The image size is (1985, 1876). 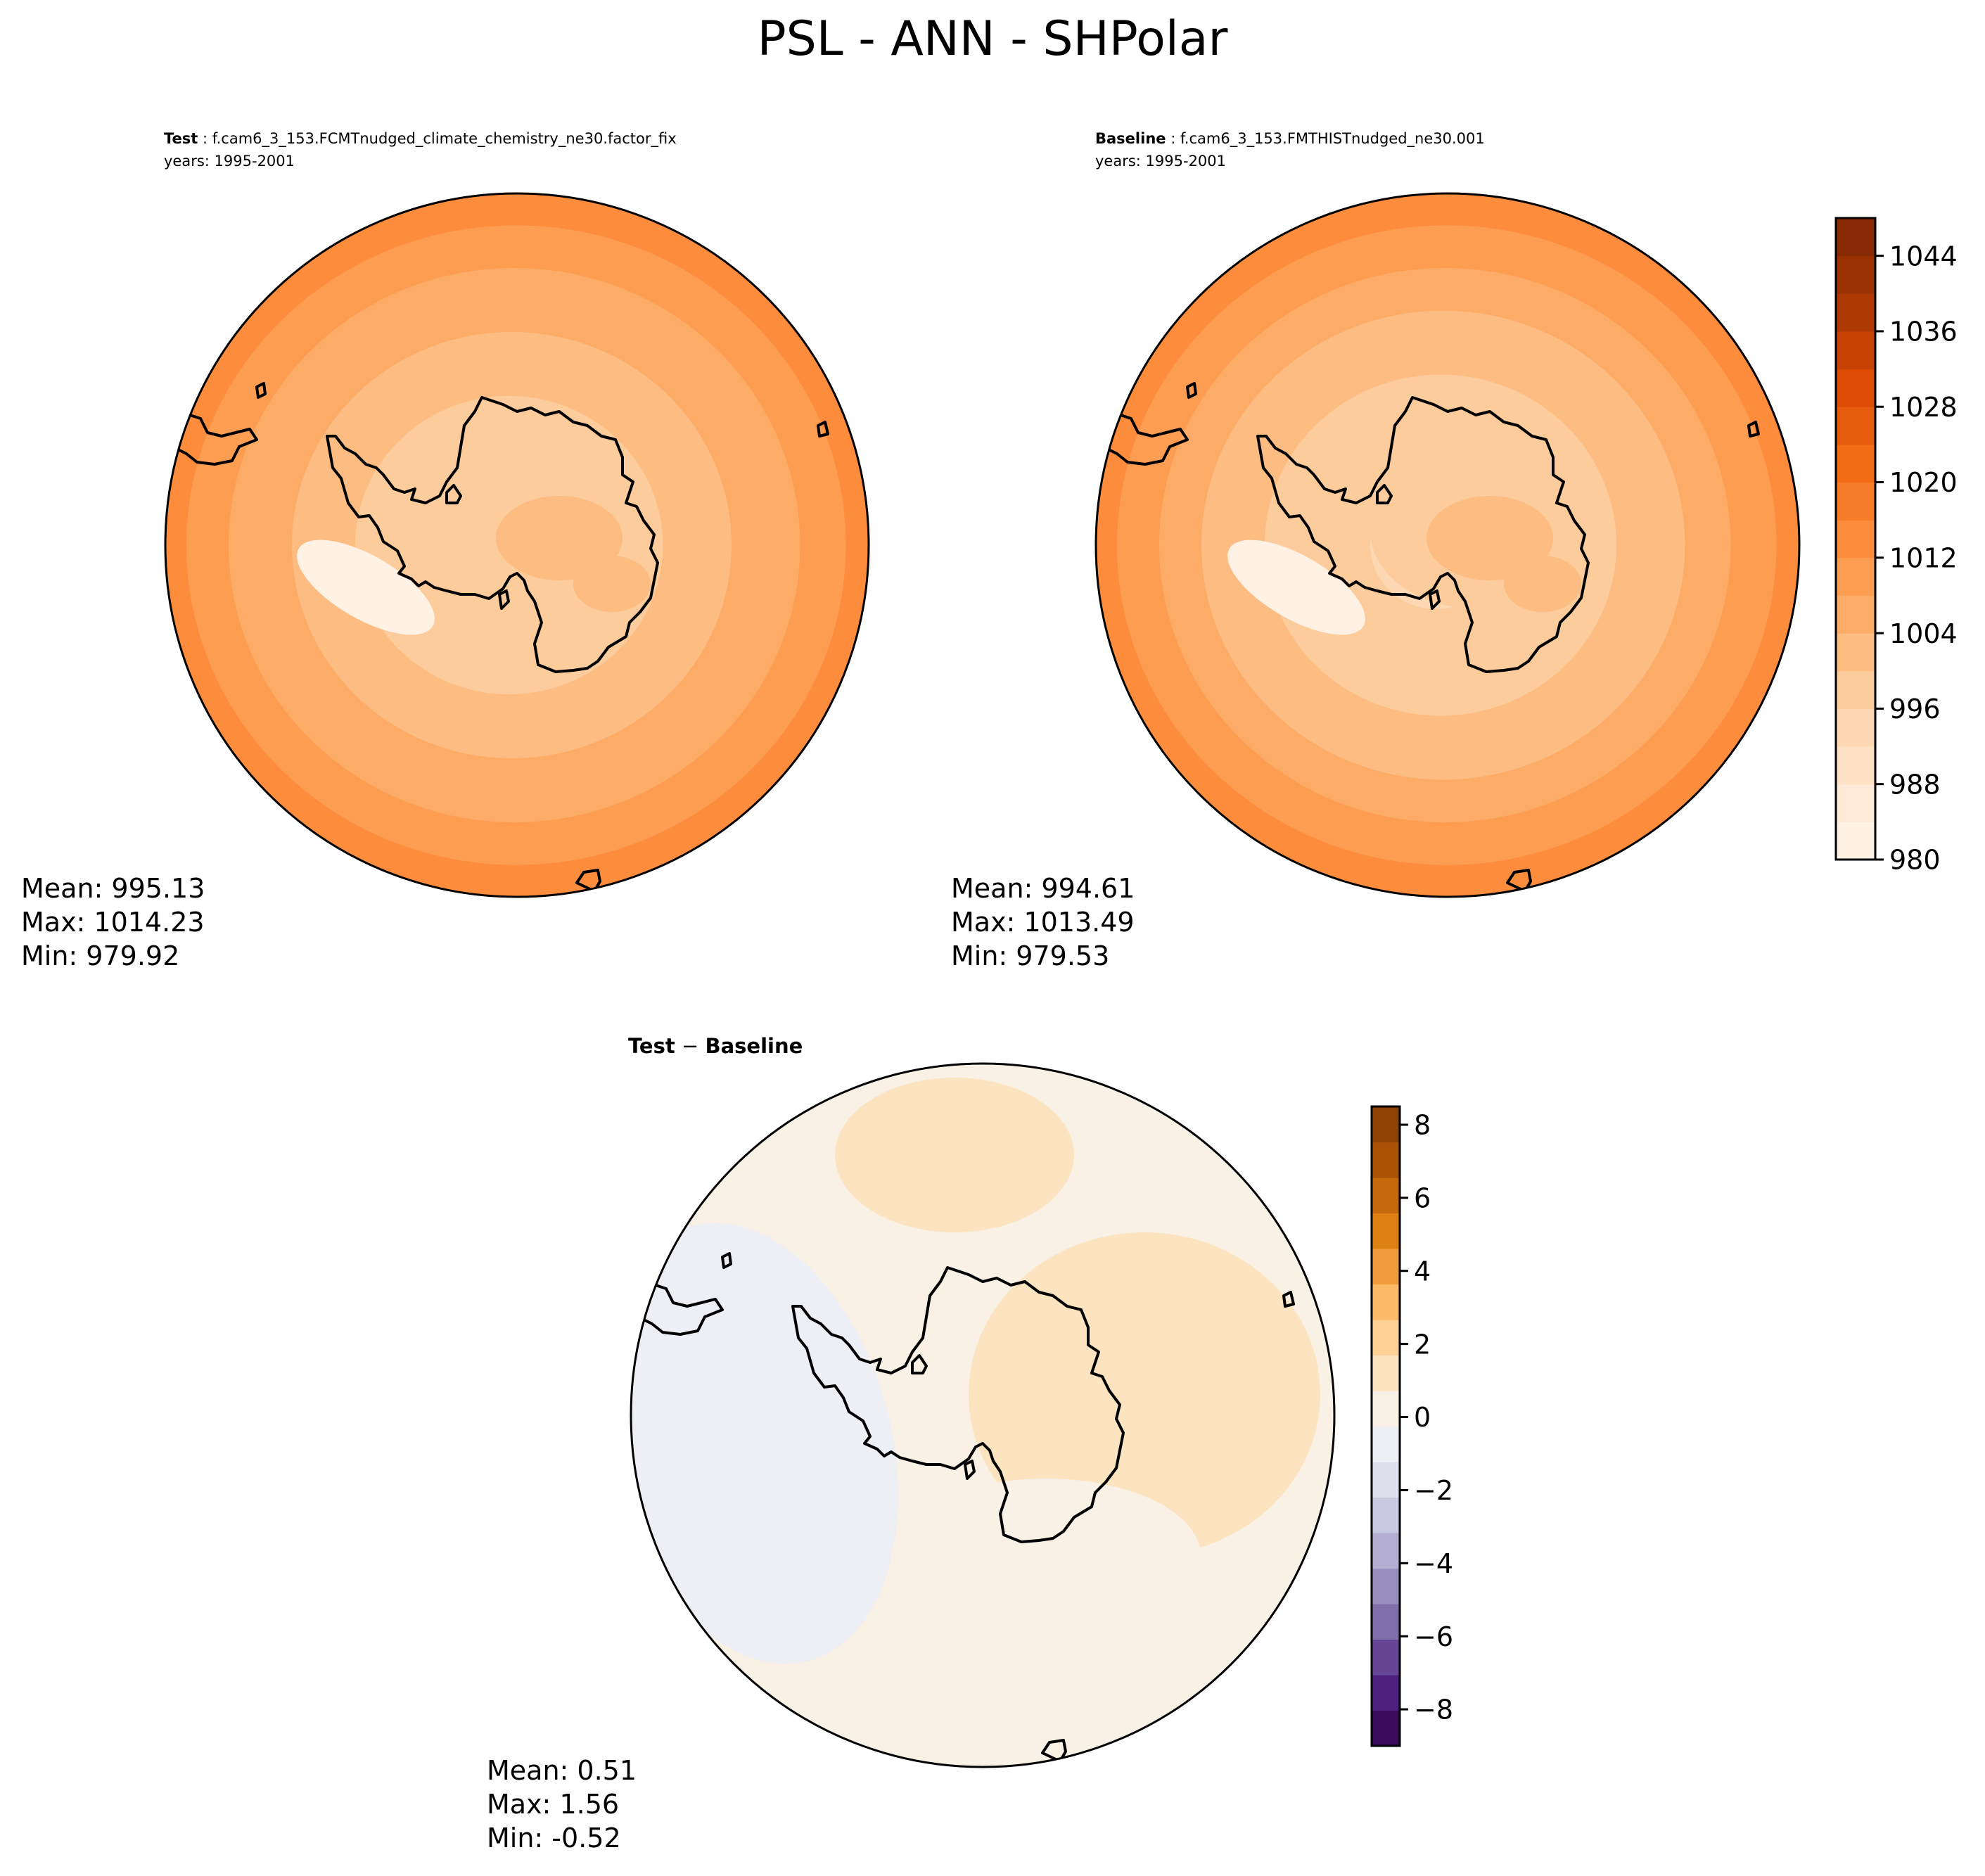 I want to click on difference-map-boundary, so click(x=983, y=1415).